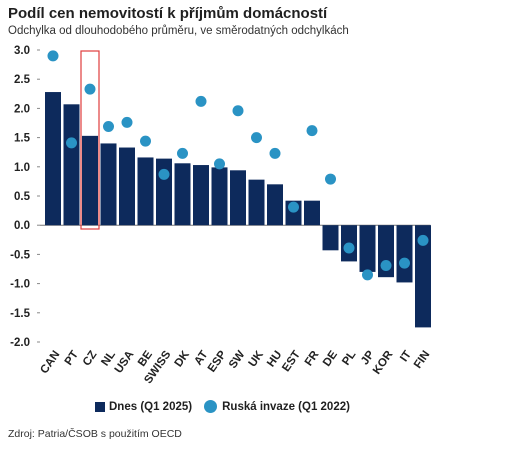 The image size is (525, 450). I want to click on dot-kor, so click(386, 265).